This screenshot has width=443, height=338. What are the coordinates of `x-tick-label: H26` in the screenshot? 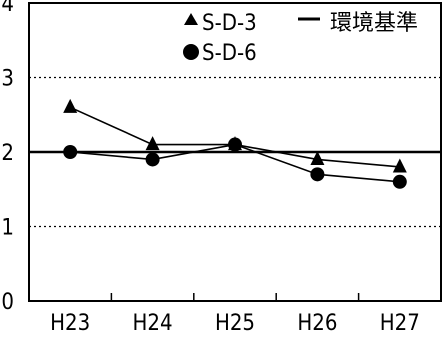 It's located at (317, 322).